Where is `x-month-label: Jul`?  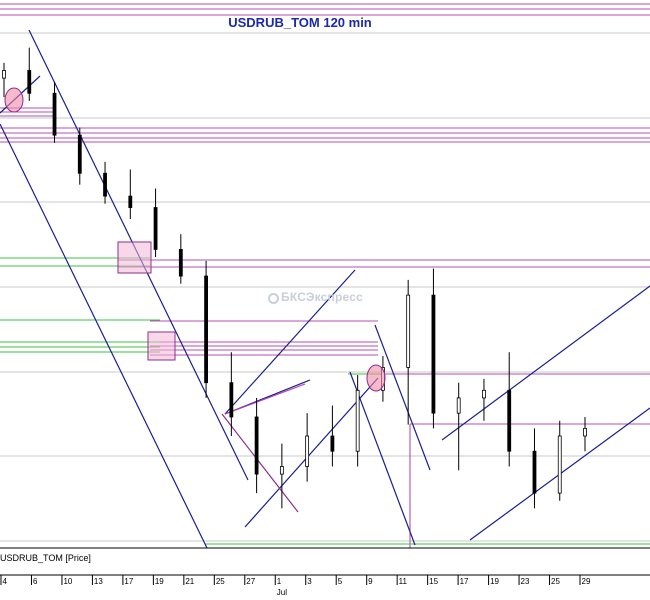 x-month-label: Jul is located at coordinates (282, 592).